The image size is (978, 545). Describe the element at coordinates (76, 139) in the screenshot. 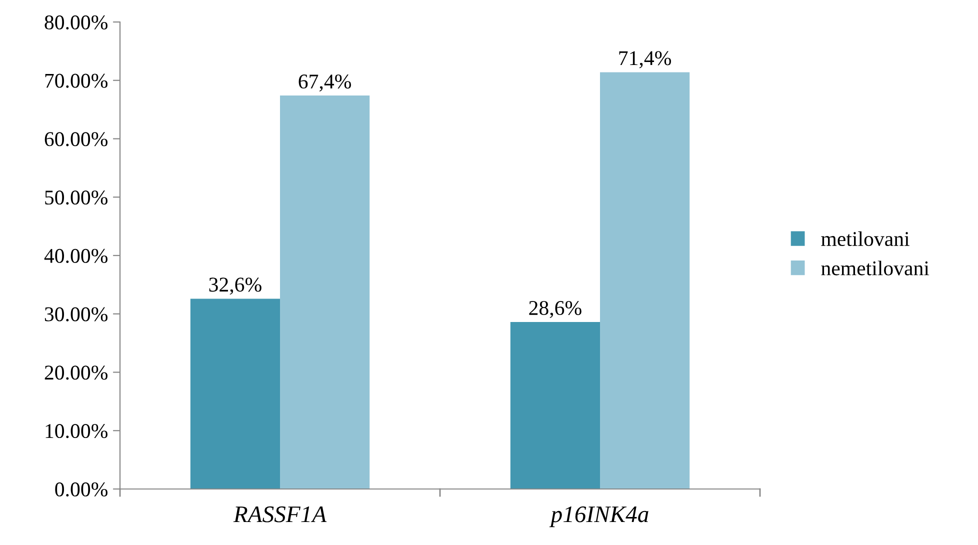

I see `y-tick-label: 60.00%` at that location.